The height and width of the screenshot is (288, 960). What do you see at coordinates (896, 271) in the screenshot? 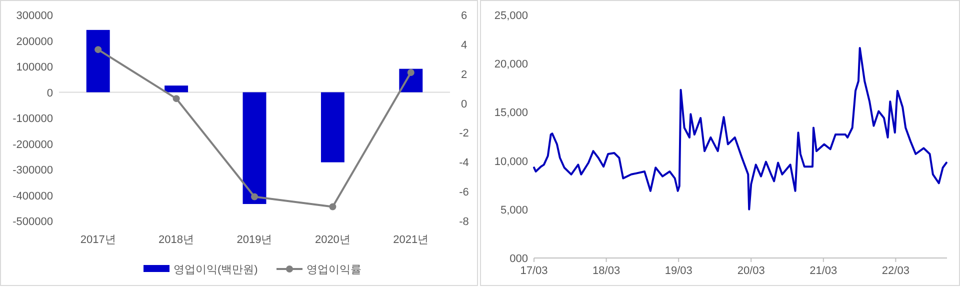
I see `x-tick-label: 22/03` at bounding box center [896, 271].